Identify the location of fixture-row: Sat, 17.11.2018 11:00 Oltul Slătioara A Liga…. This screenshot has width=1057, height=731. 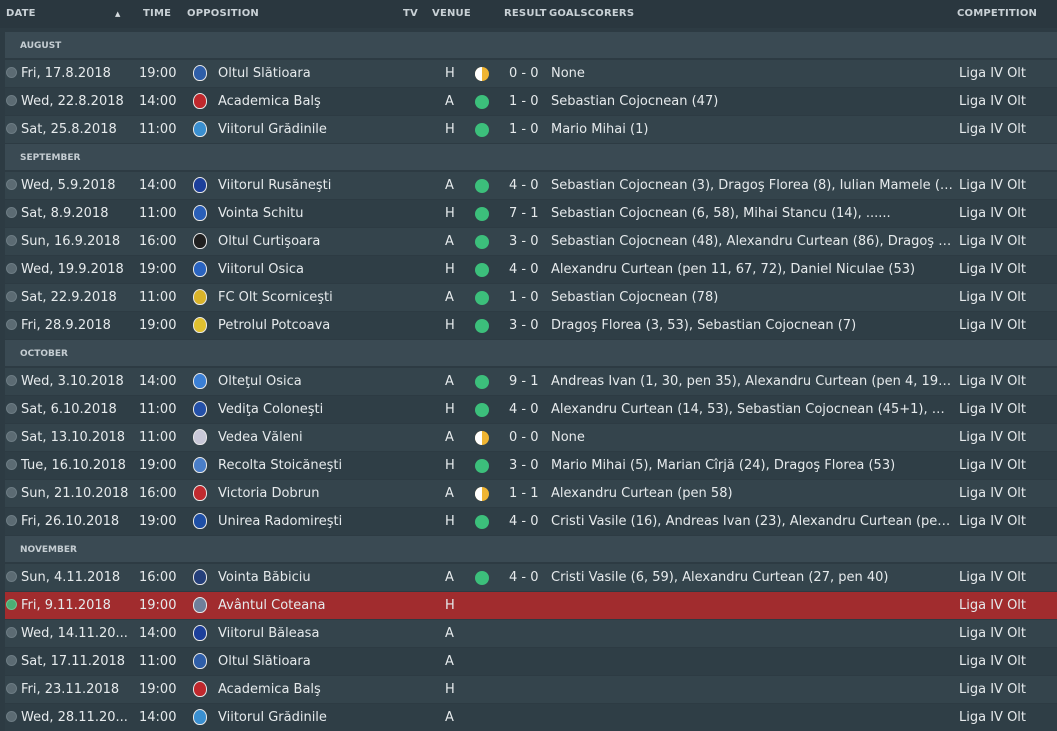
(531, 661).